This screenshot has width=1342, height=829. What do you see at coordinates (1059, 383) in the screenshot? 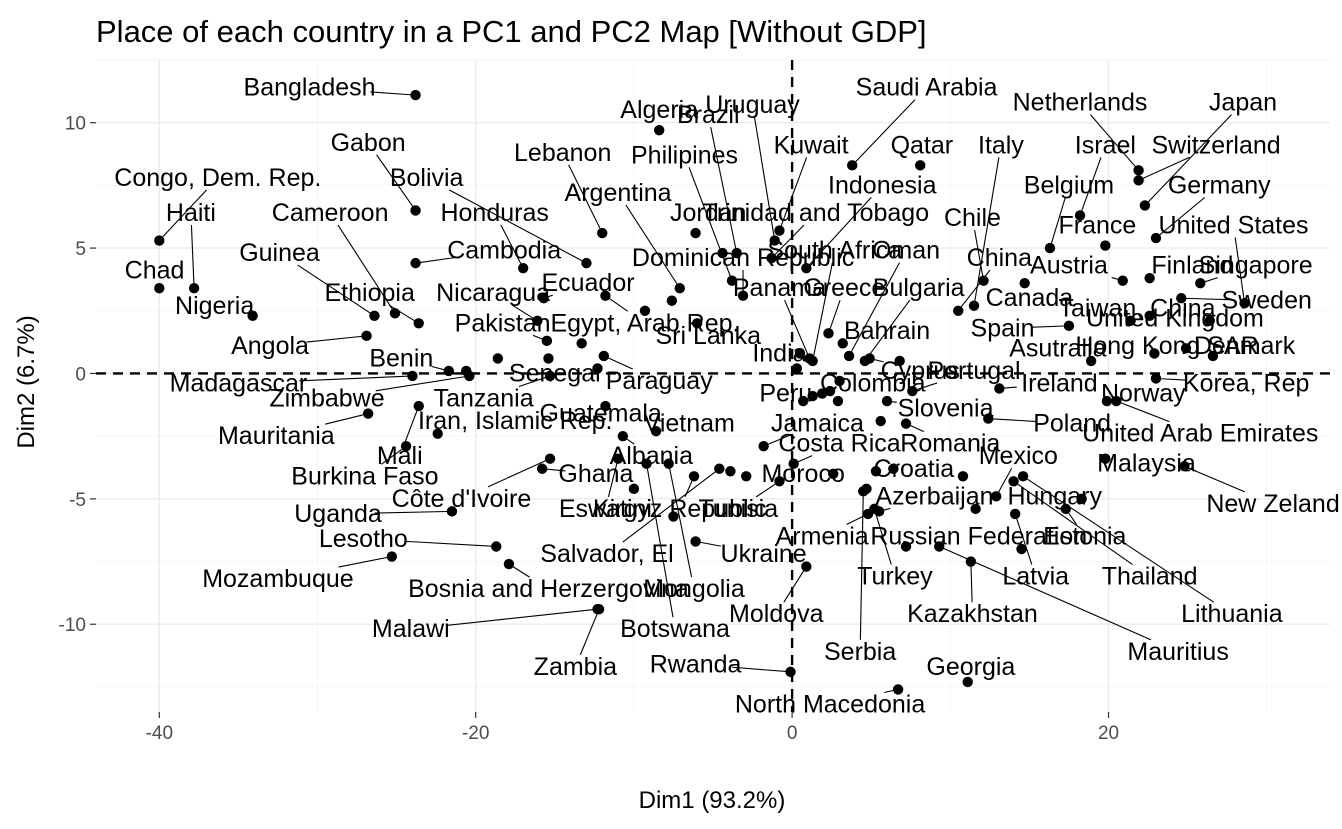
I see `point-label: Ireland` at bounding box center [1059, 383].